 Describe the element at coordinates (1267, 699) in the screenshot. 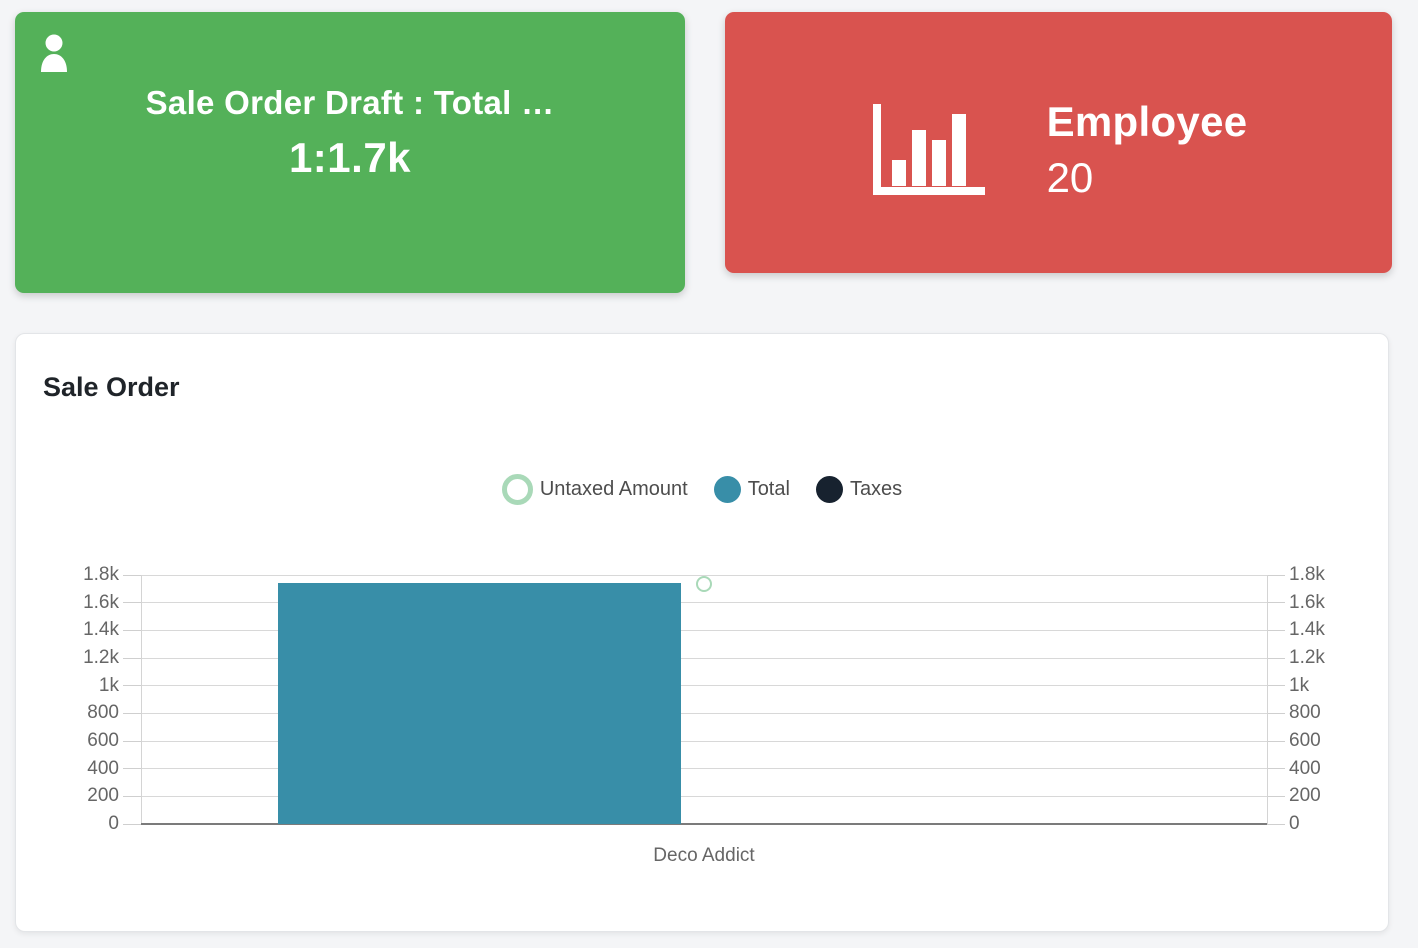

I see `plot-right-edge` at that location.